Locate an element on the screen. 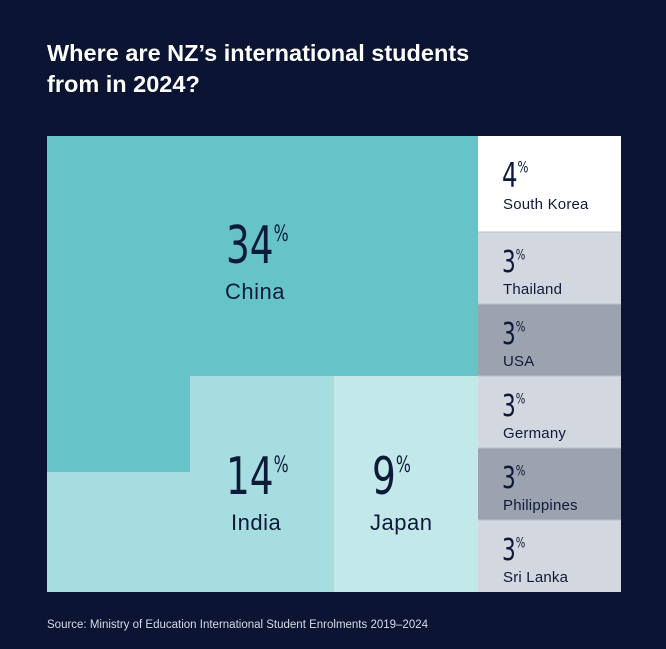 Image resolution: width=666 pixels, height=649 pixels. value-label-japan: 9% is located at coordinates (391, 476).